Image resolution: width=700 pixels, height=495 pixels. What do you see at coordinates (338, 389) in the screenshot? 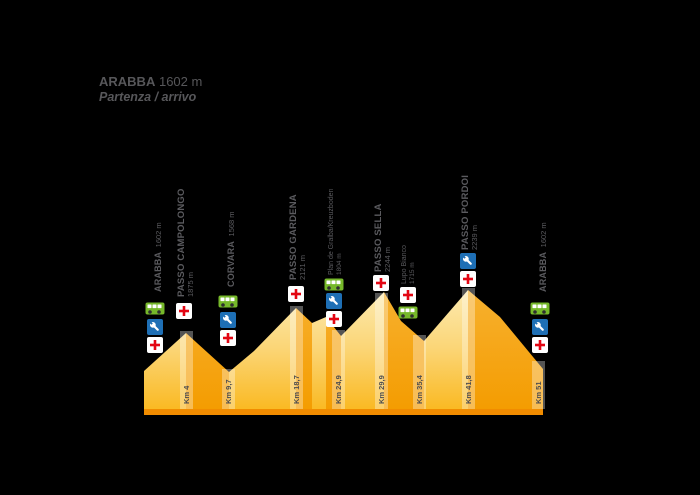
I see `km-marker-24-9: Km 24,9` at bounding box center [338, 389].